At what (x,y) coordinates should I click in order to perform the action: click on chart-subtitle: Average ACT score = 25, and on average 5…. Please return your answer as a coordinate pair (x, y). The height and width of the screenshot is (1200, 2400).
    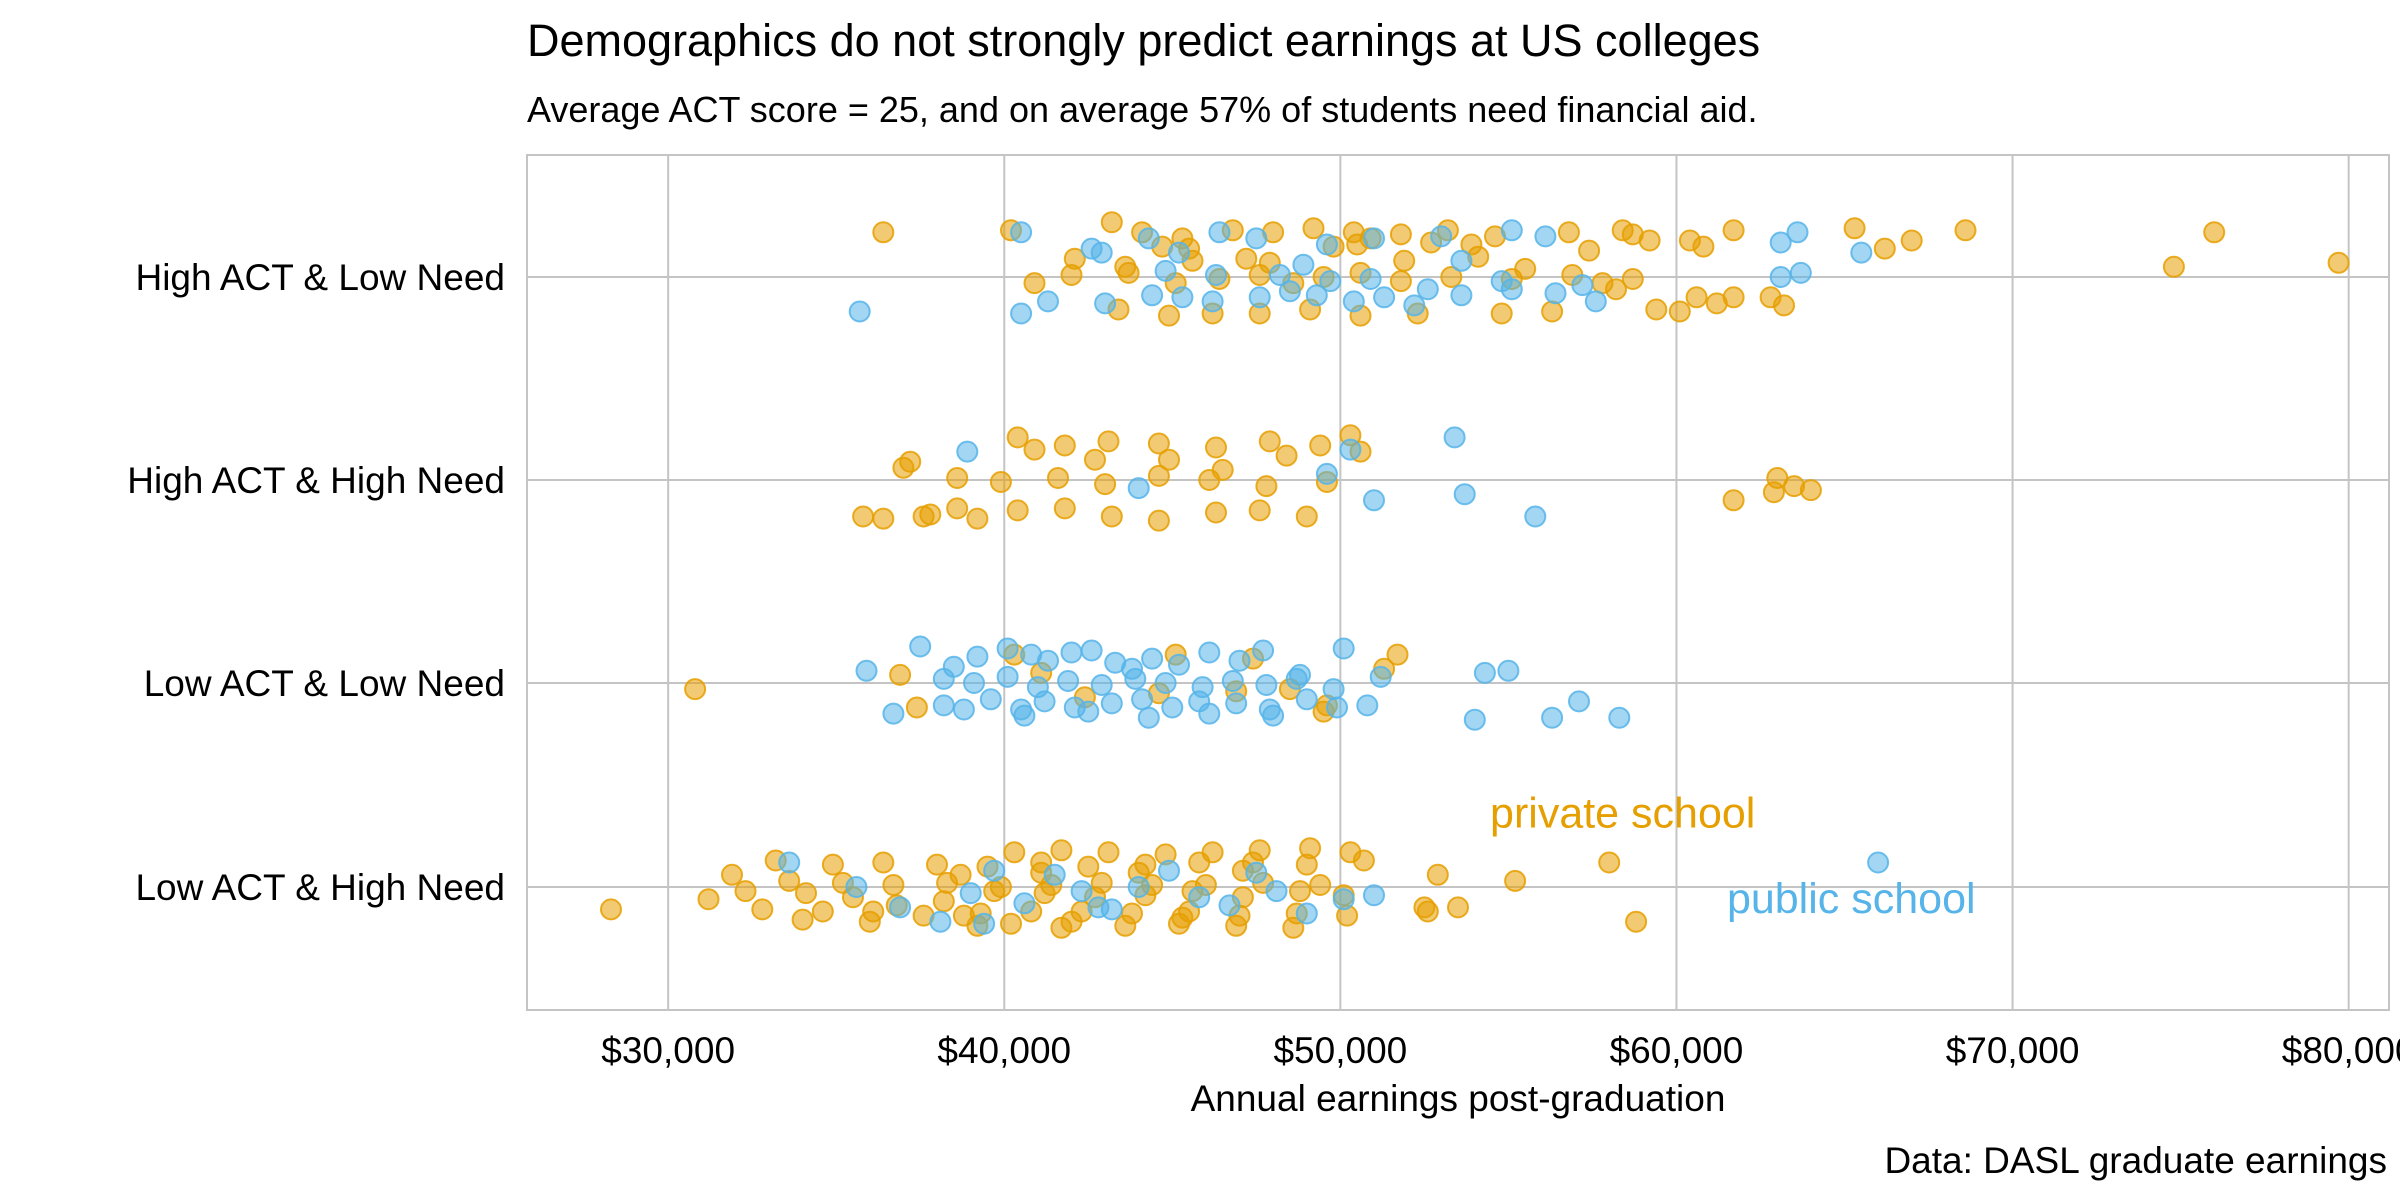
    Looking at the image, I should click on (1142, 109).